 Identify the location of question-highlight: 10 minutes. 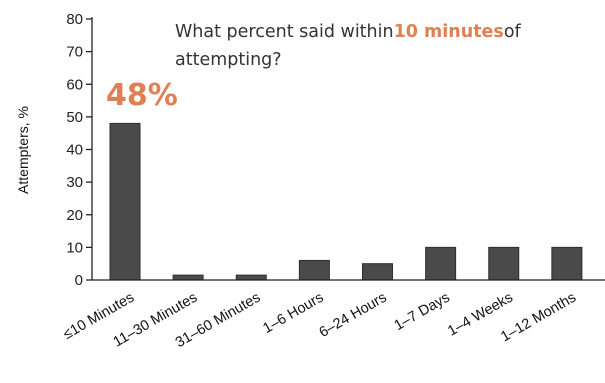
(448, 32).